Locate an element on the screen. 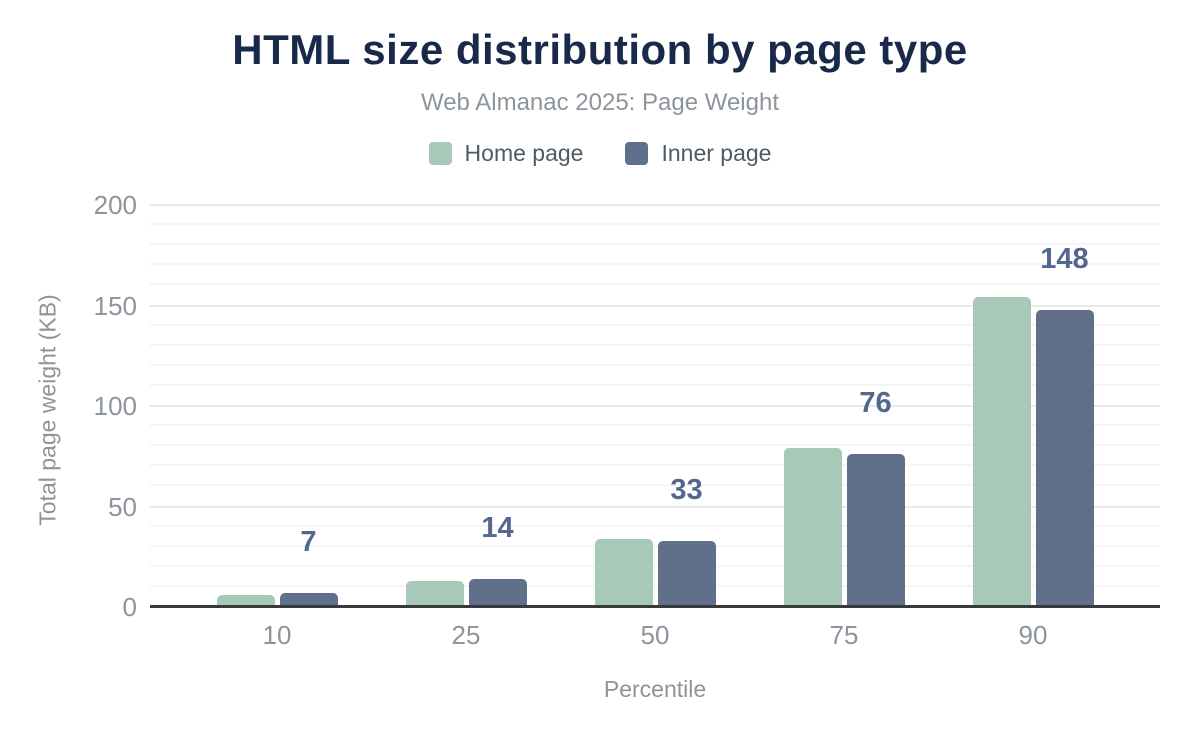  x-axis-tick-label: 10 is located at coordinates (277, 635).